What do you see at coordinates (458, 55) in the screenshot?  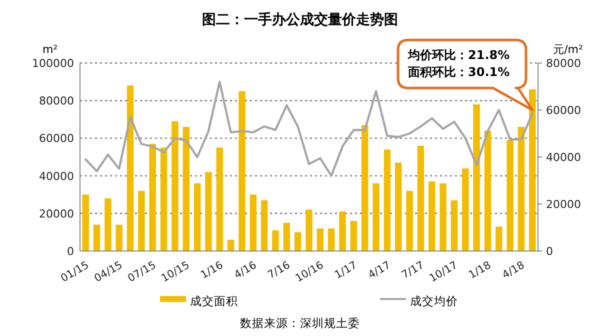 I see `text: 均价环比：21.8%` at bounding box center [458, 55].